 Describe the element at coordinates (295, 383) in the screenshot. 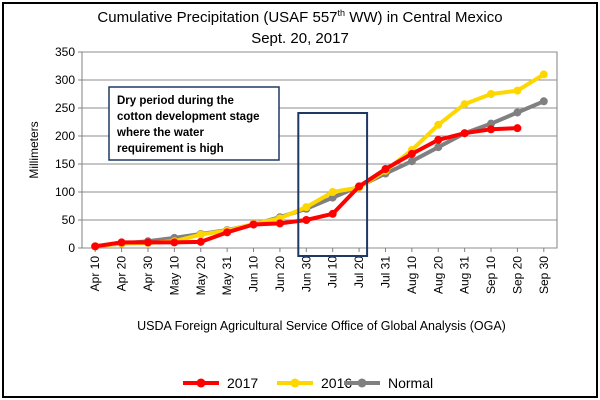

I see `legend-marker-2016` at that location.